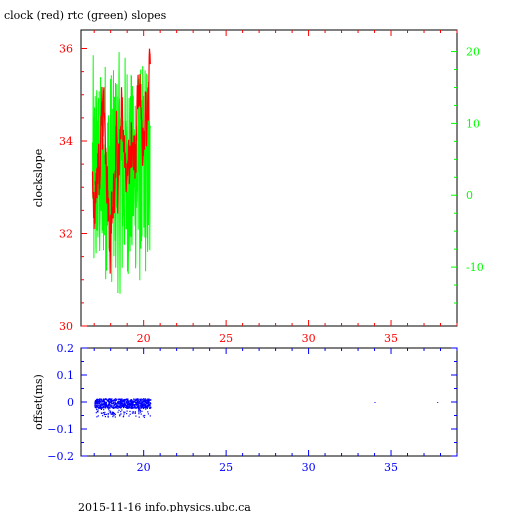 This screenshot has height=512, width=512. I want to click on slope-y2-tick-label: 0, so click(469, 195).